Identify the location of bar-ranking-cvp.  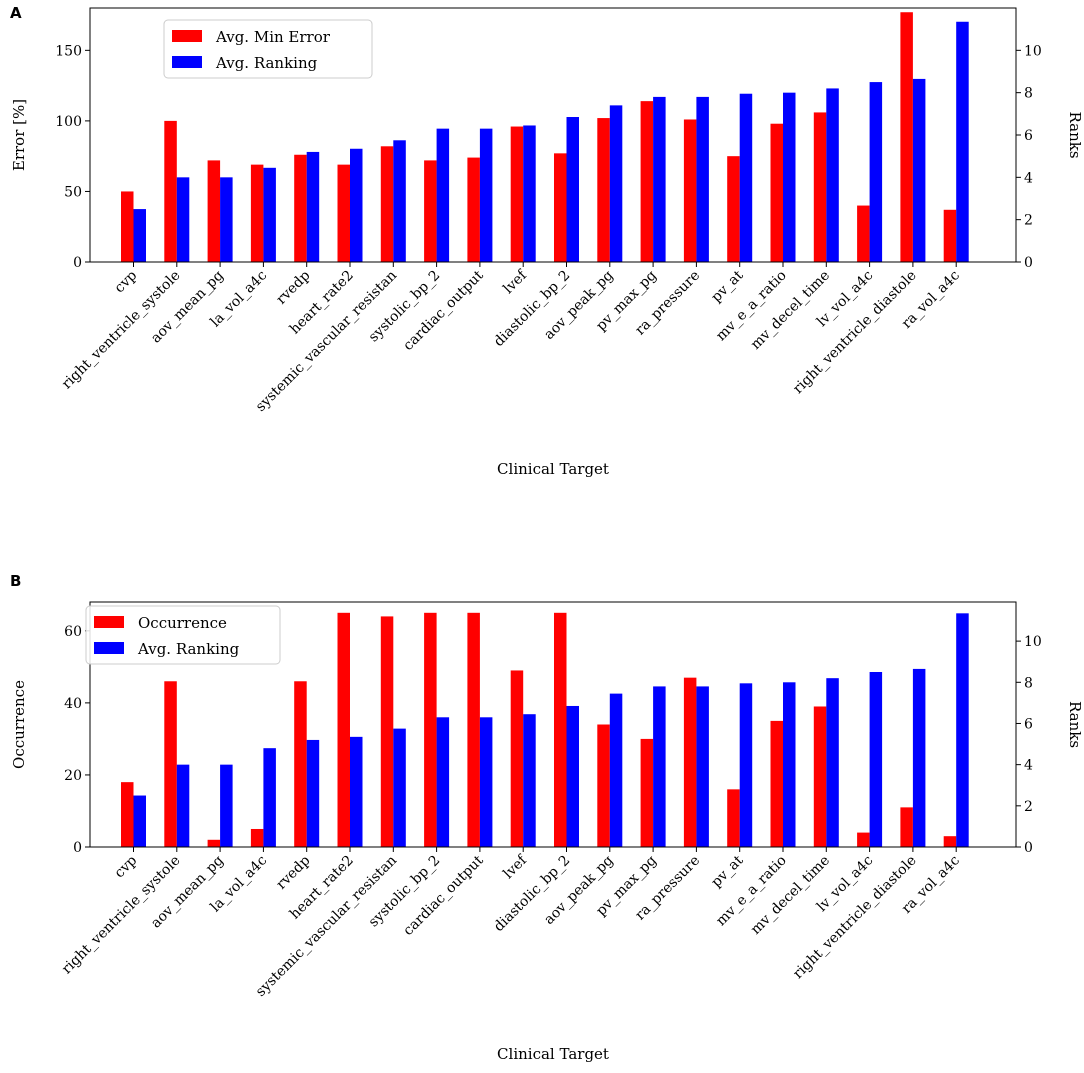
(139, 821).